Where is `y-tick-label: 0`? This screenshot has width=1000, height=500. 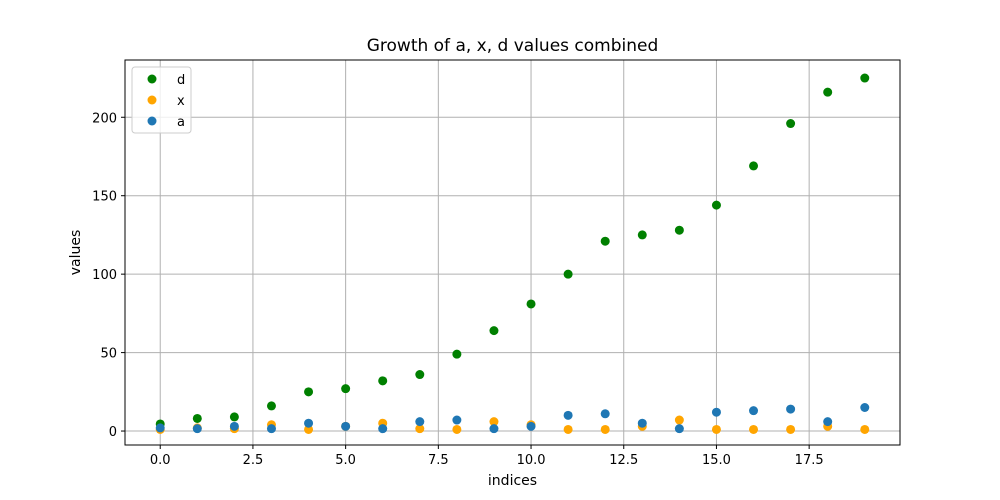 y-tick-label: 0 is located at coordinates (113, 432).